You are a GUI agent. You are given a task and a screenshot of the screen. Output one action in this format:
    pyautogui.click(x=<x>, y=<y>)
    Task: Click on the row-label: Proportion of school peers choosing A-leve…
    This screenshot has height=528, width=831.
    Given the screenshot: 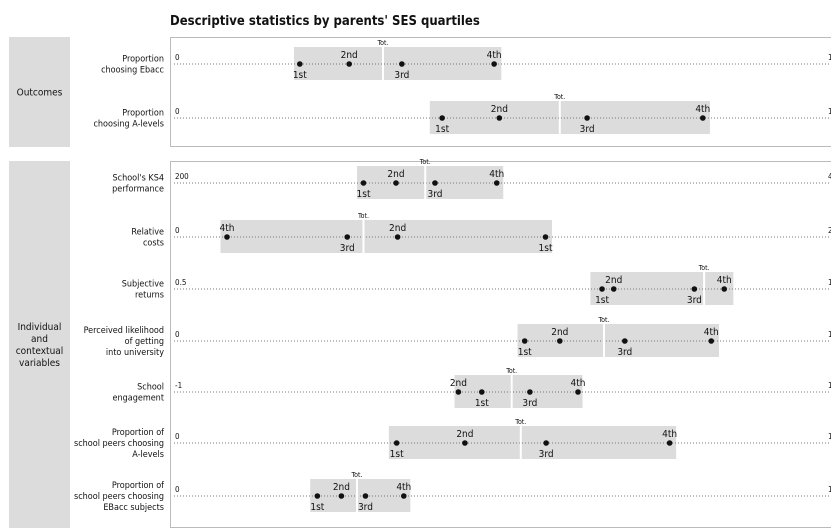 What is the action you would take?
    pyautogui.click(x=119, y=444)
    